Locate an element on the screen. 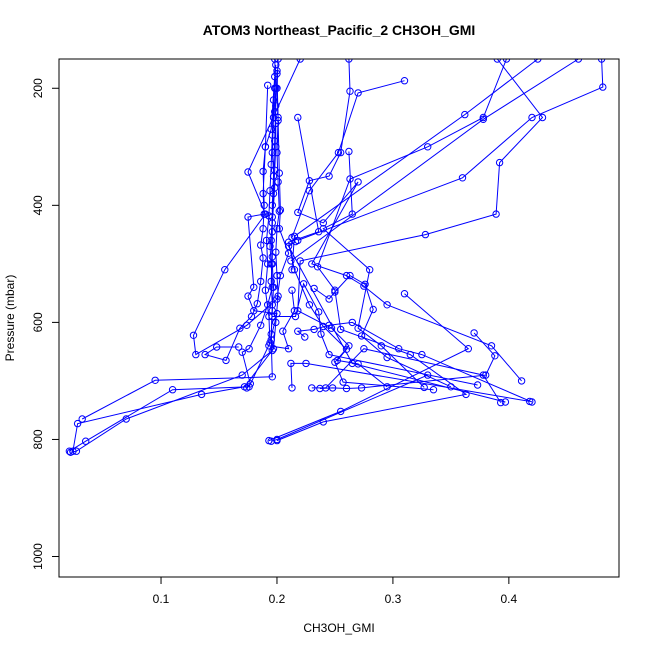  y-axis: 200 400 600 800 1000 is located at coordinates (45, 324).